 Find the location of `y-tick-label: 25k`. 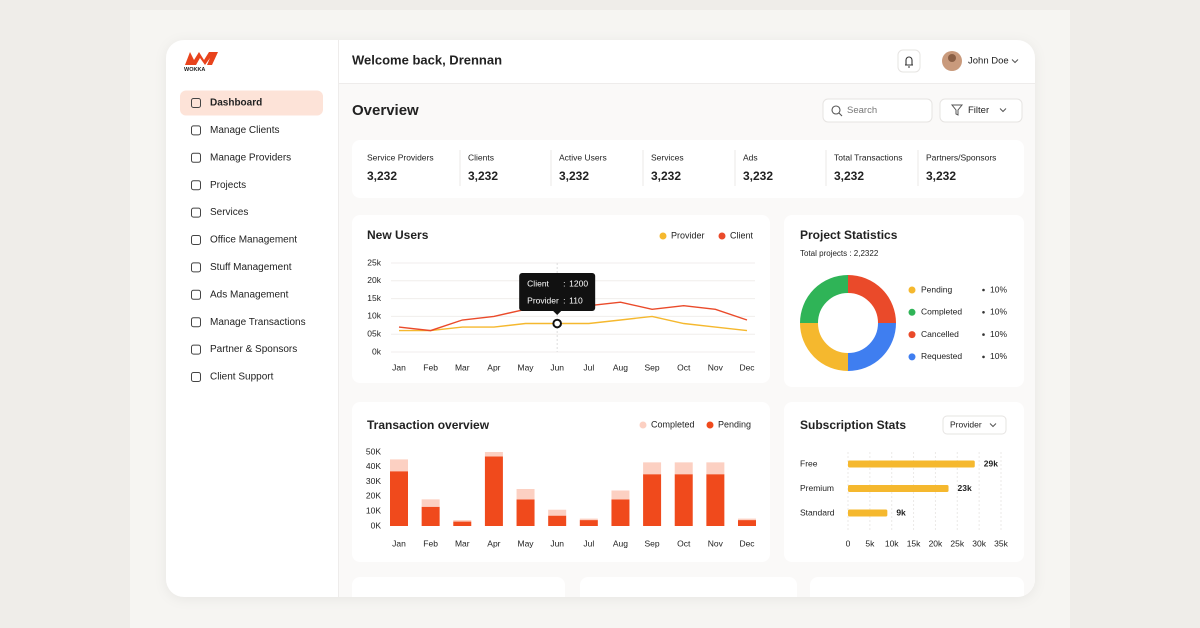

y-tick-label: 25k is located at coordinates (374, 262).